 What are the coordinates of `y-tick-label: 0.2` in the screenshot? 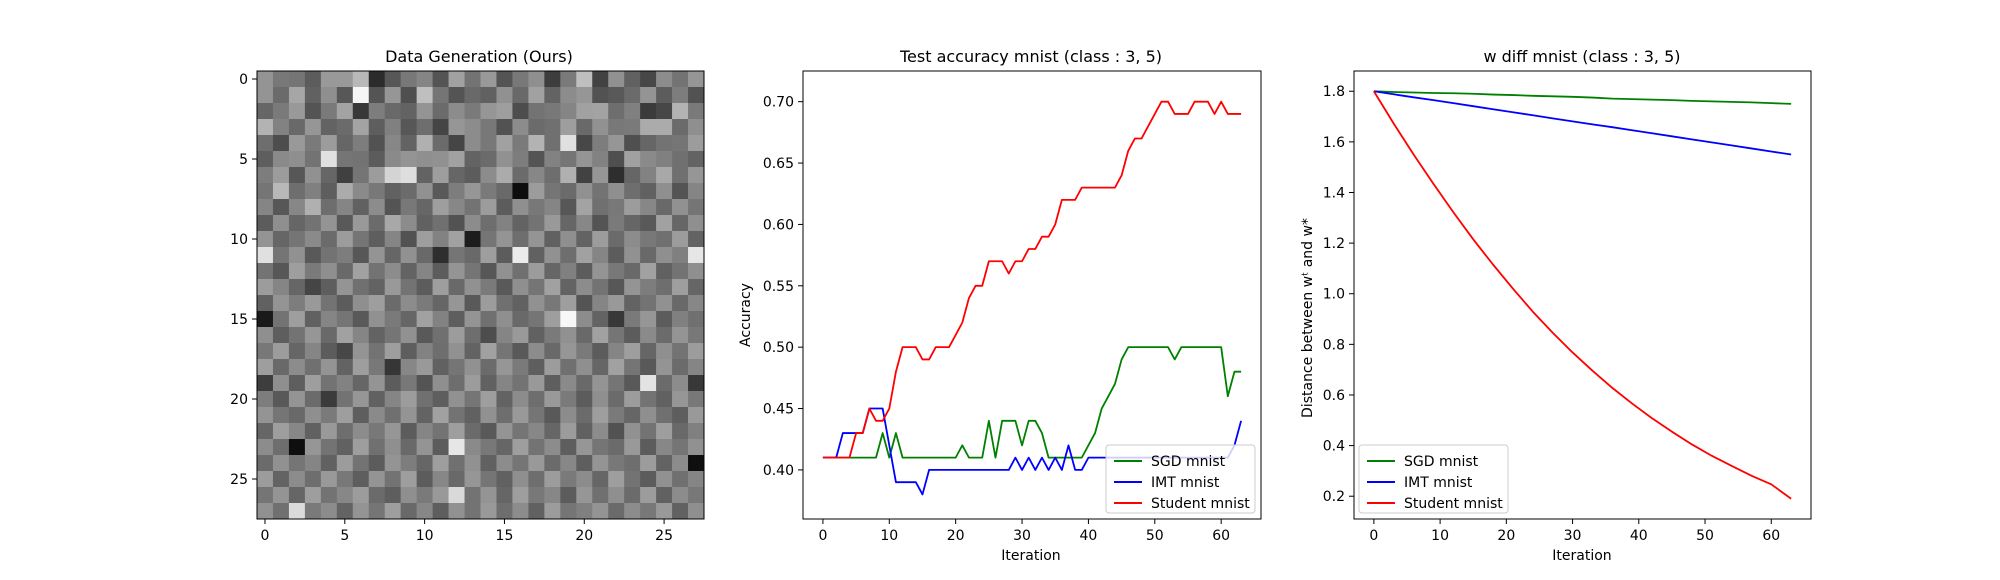 It's located at (1334, 497).